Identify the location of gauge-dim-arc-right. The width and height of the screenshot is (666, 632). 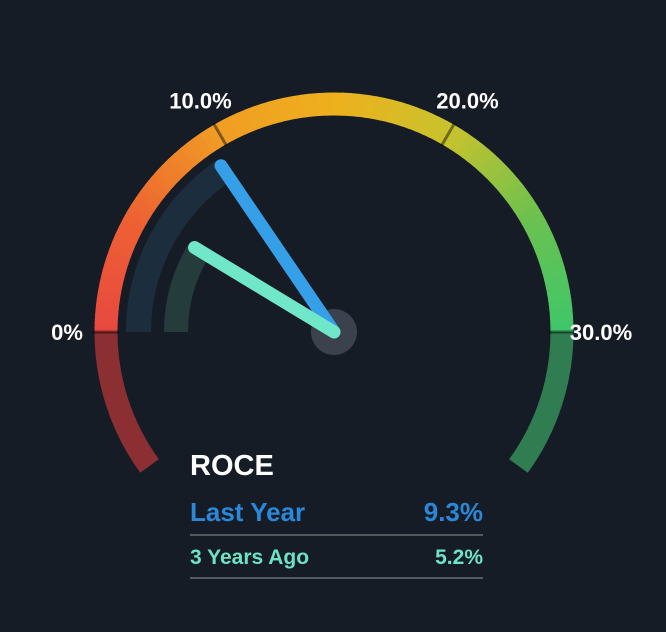
(541, 402).